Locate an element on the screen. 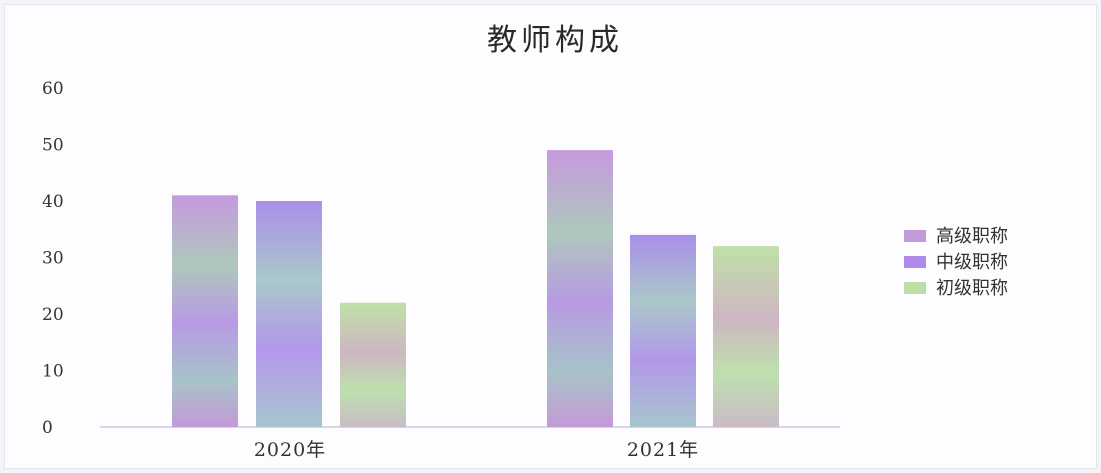 This screenshot has height=473, width=1101. x-tick-label: 2020年 is located at coordinates (290, 450).